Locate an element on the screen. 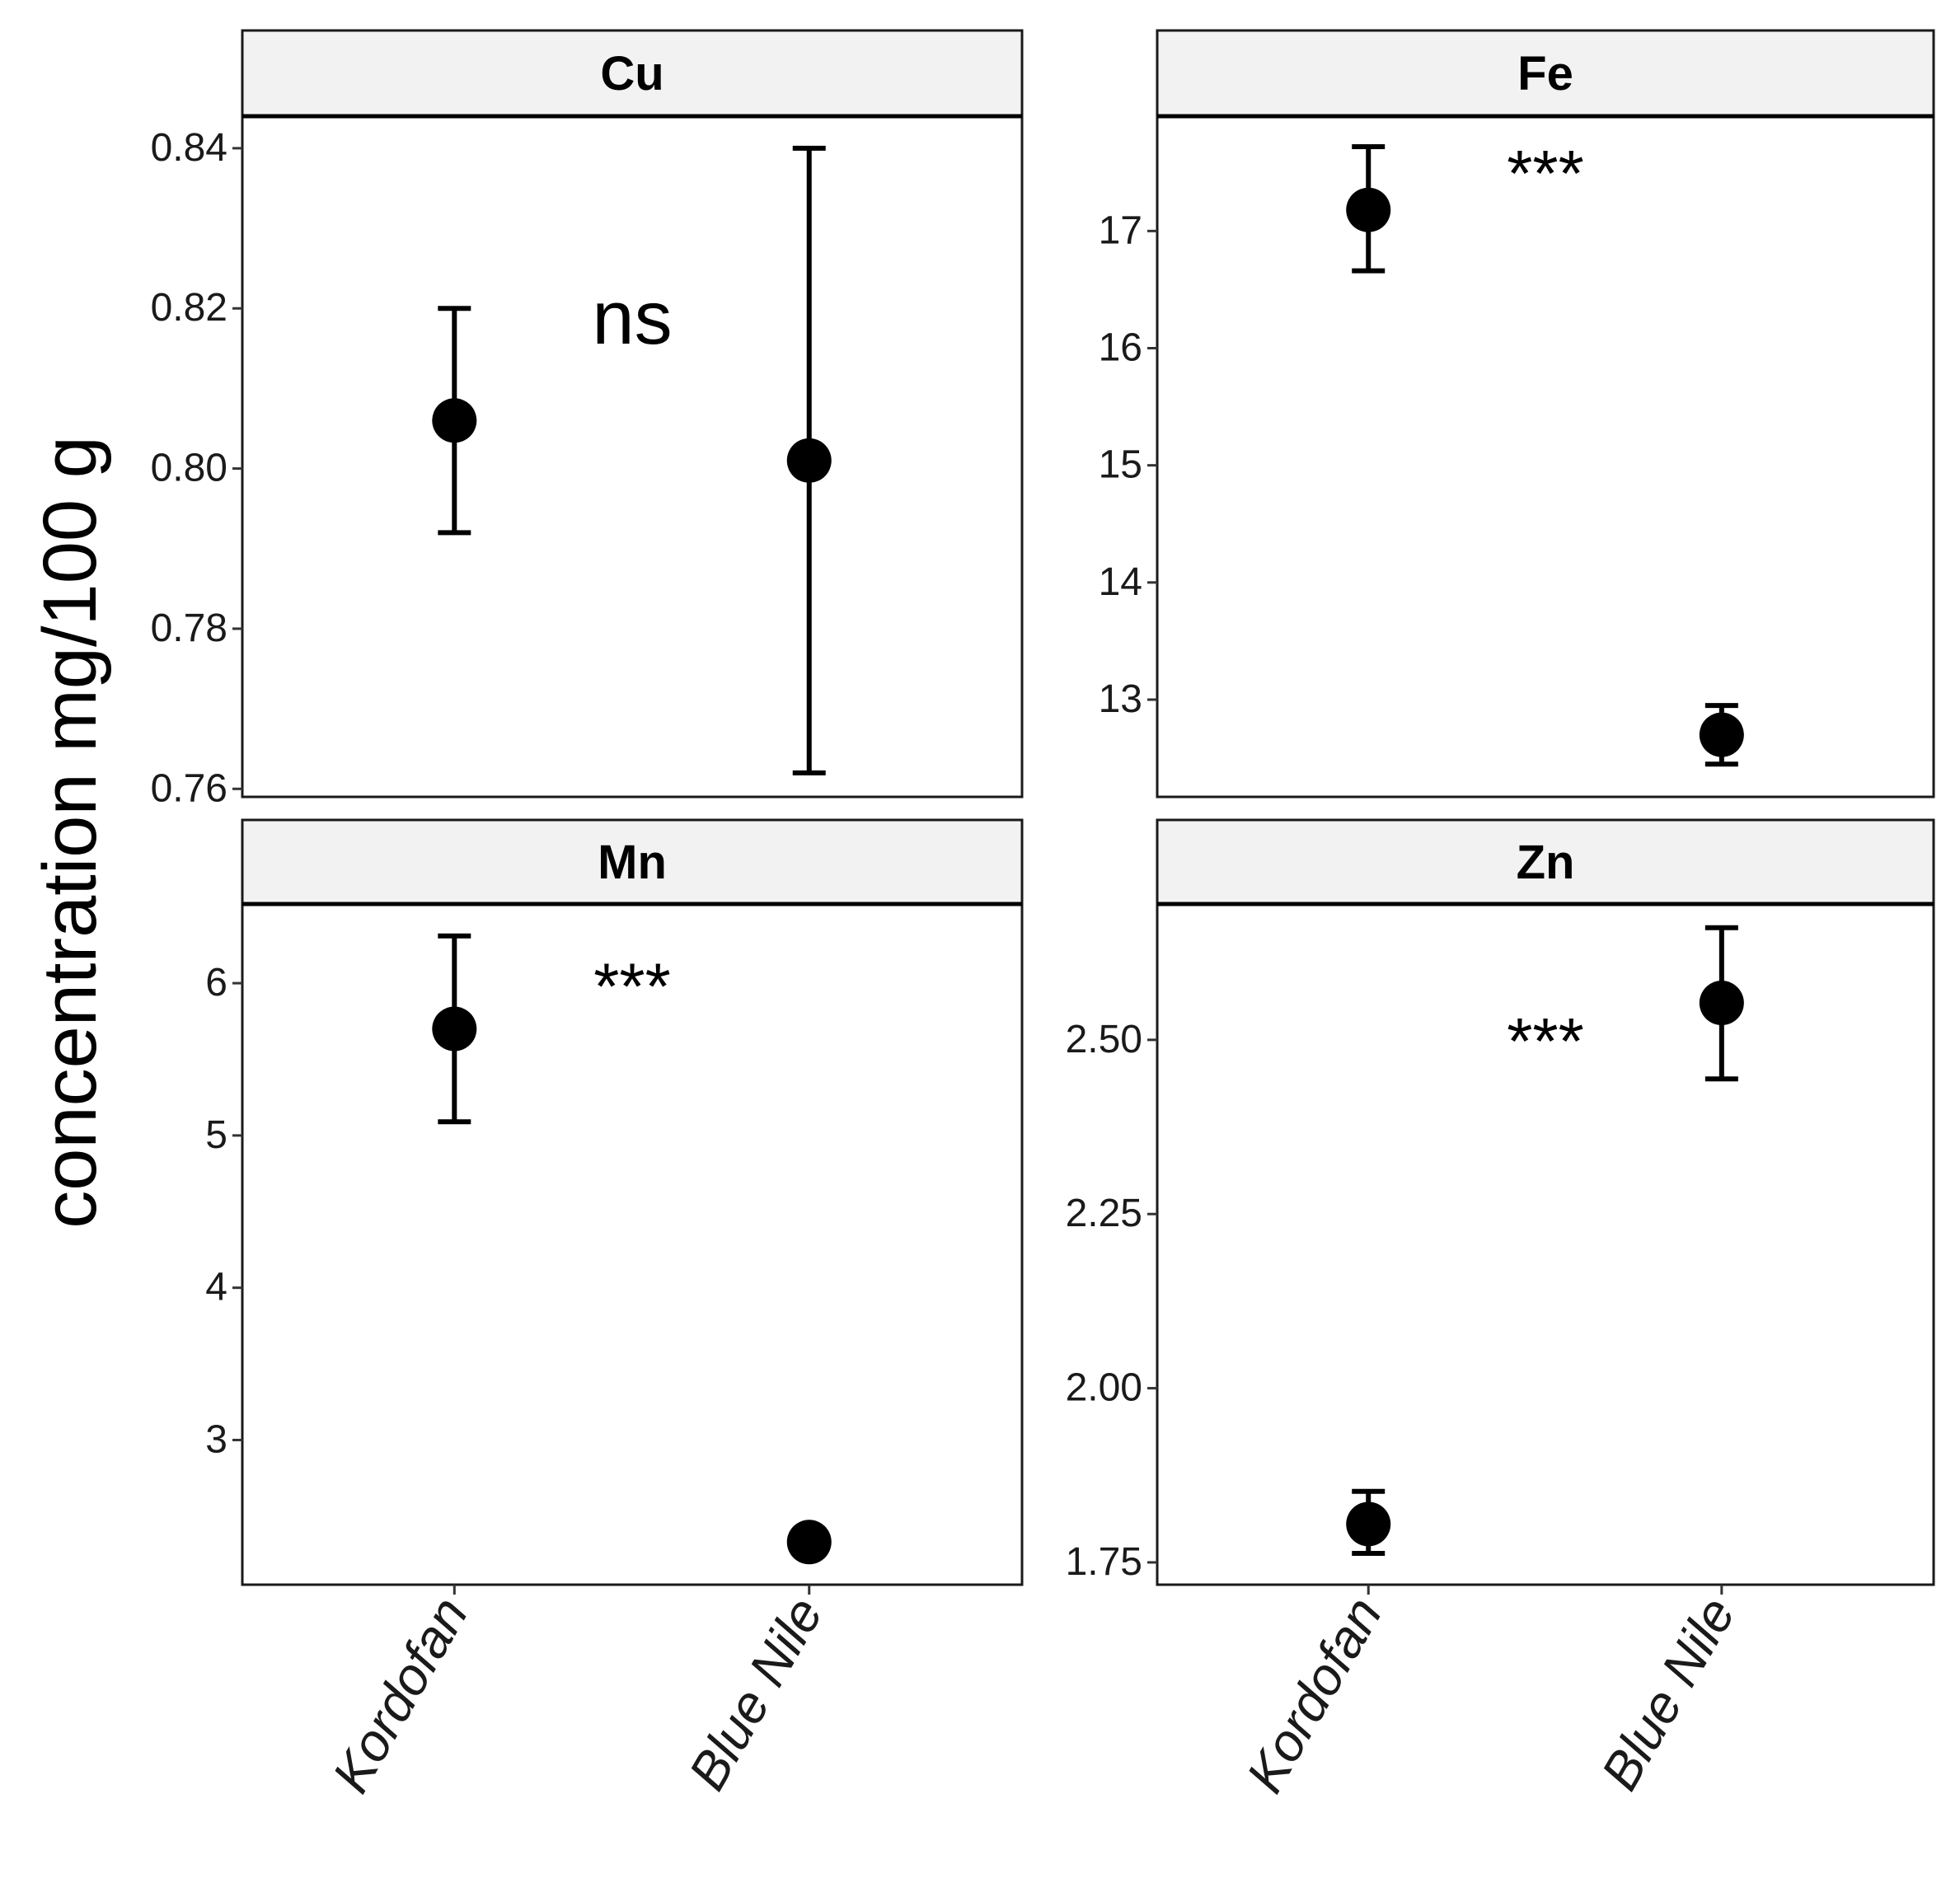  strip-mn is located at coordinates (633, 862).